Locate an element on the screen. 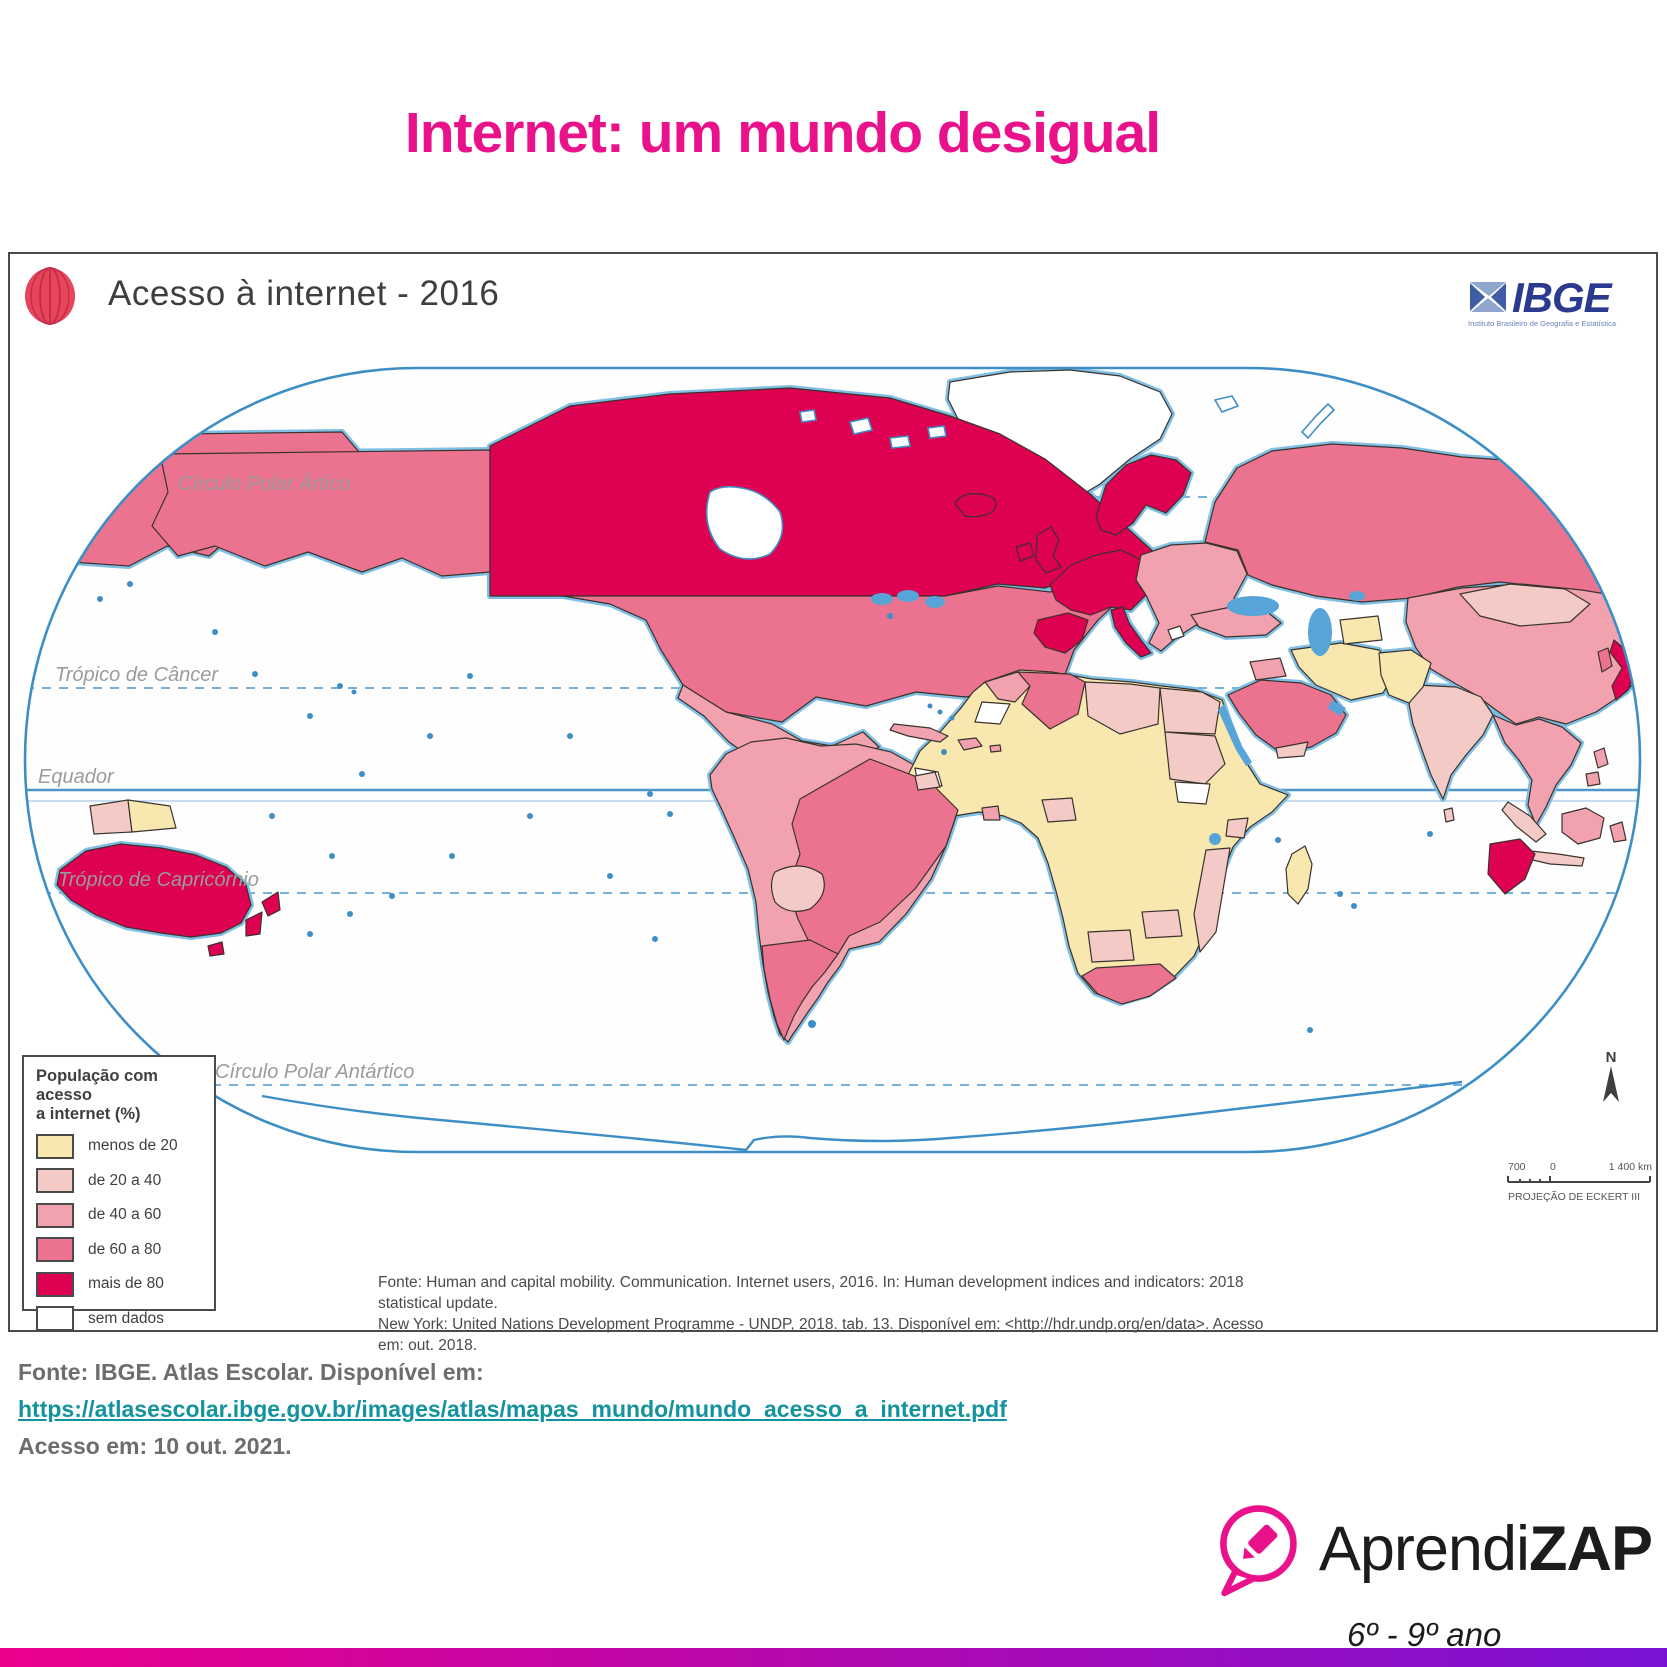  legend-label: sem dados is located at coordinates (126, 1318).